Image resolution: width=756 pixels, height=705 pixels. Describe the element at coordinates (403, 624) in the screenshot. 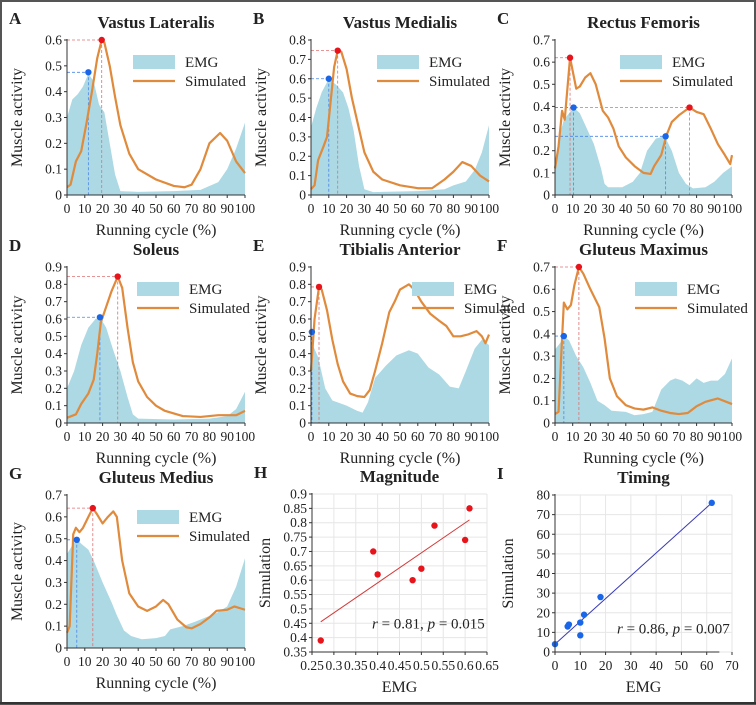

I see `annotation-r-value: = 0.81,` at that location.